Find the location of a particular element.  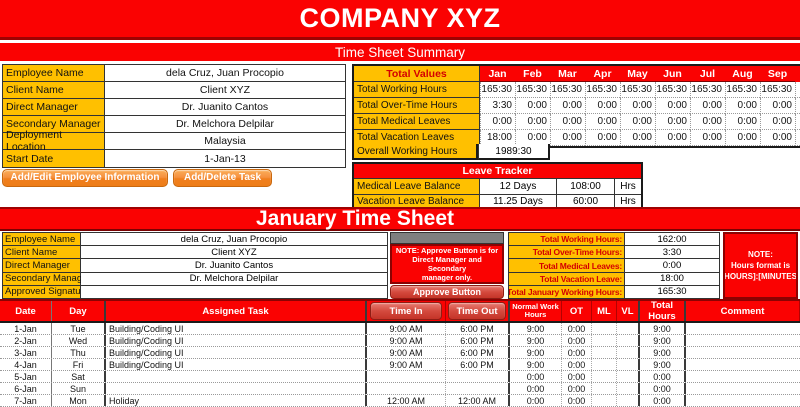

day-cell: Thu is located at coordinates (79, 352).